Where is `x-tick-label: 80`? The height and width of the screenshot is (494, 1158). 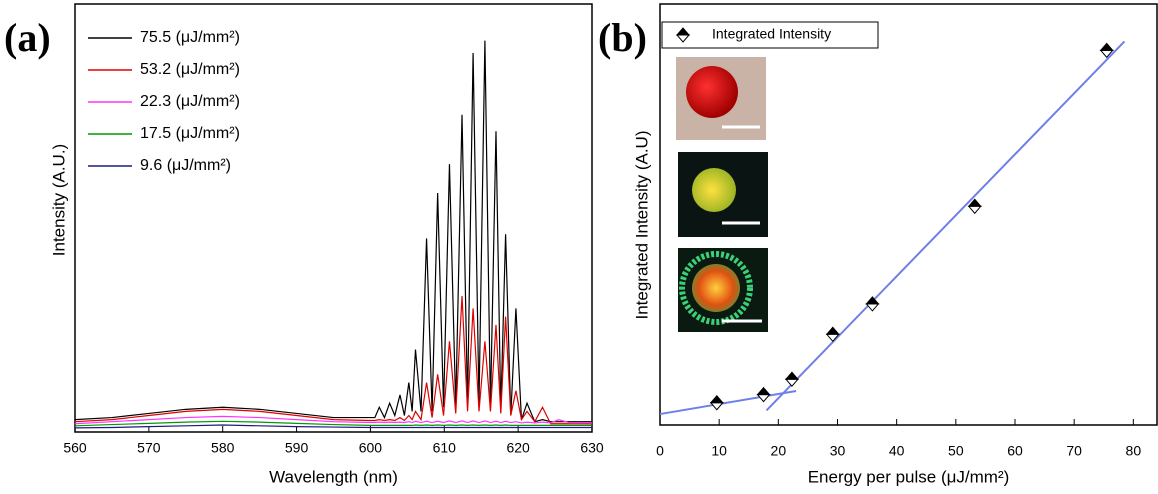
x-tick-label: 80 is located at coordinates (1134, 451).